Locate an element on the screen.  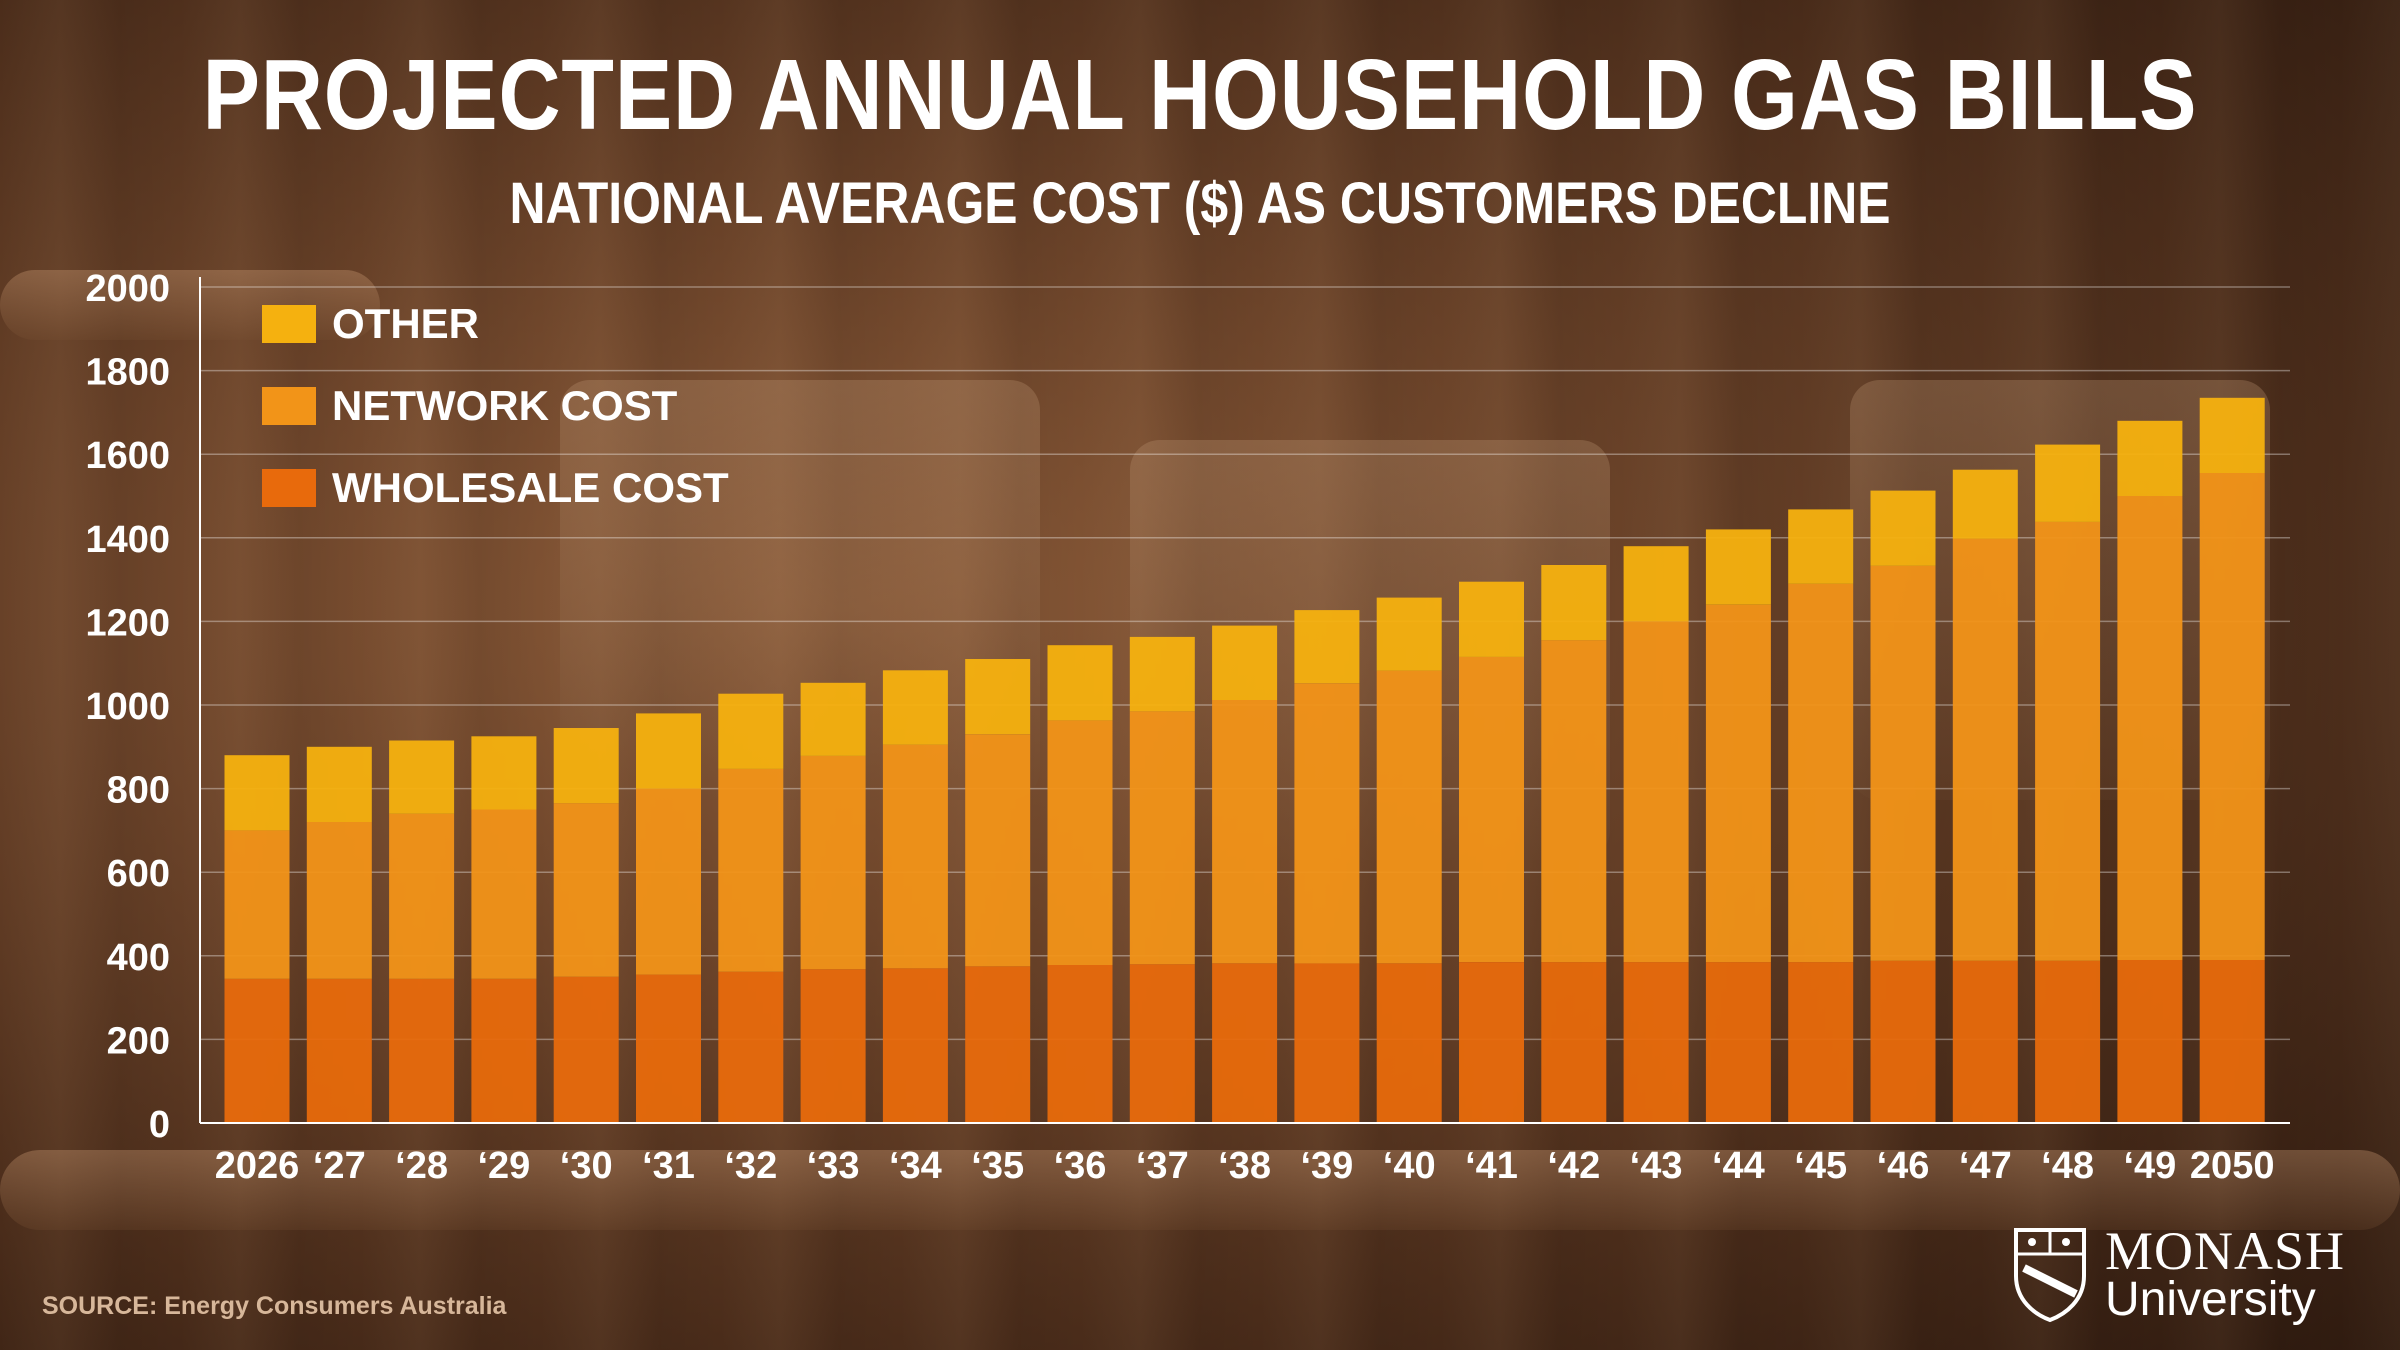
x-tick-label: ‘32 is located at coordinates (750, 1166).